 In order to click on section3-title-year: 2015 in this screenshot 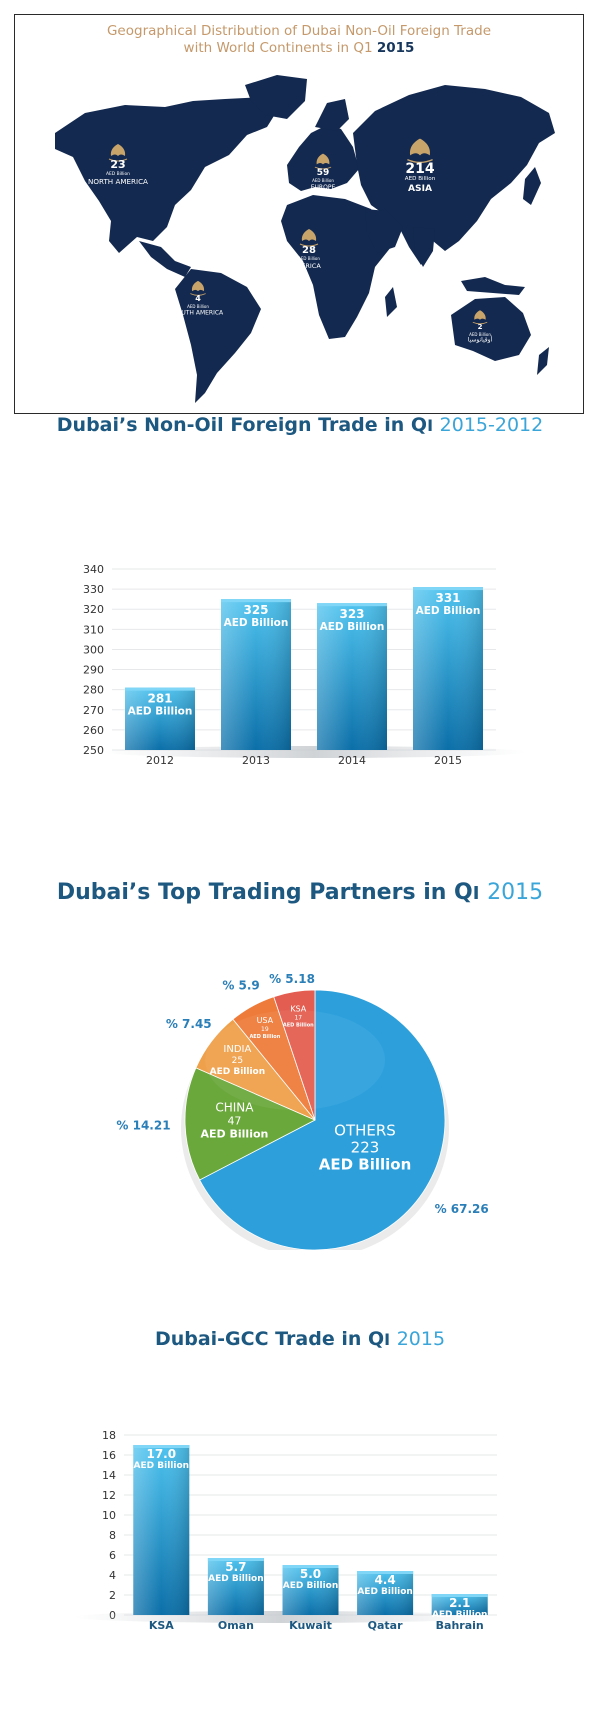, I will do `click(515, 892)`.